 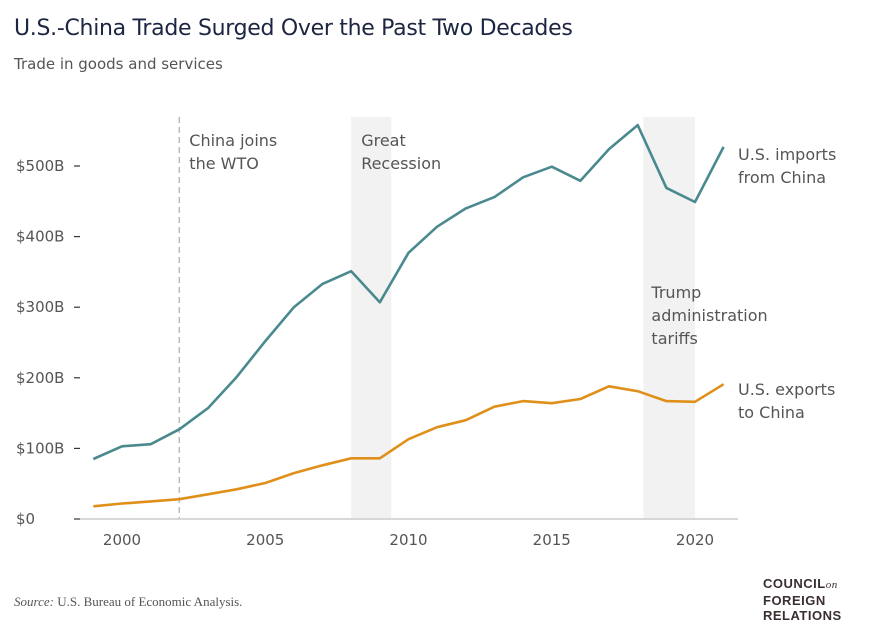 I want to click on source-text: U.S. Bureau of Economic Analysis., so click(x=150, y=601).